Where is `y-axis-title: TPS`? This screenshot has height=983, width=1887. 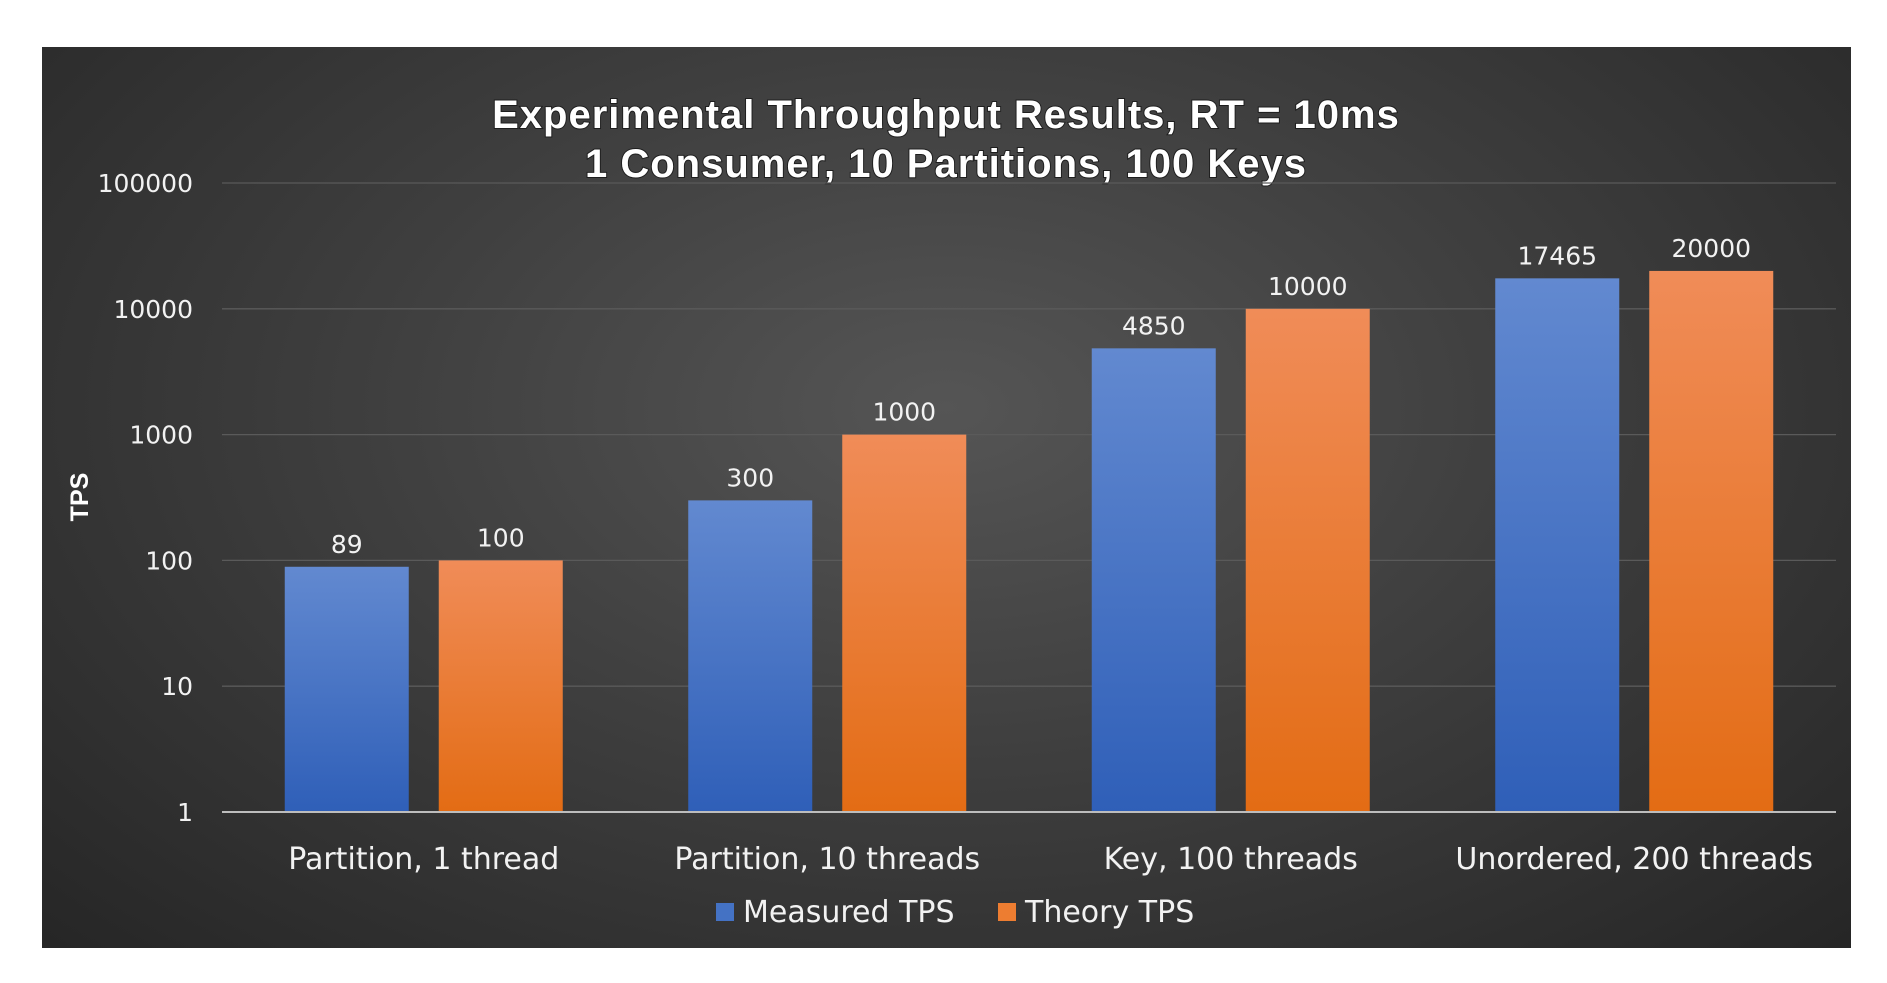
y-axis-title: TPS is located at coordinates (80, 497).